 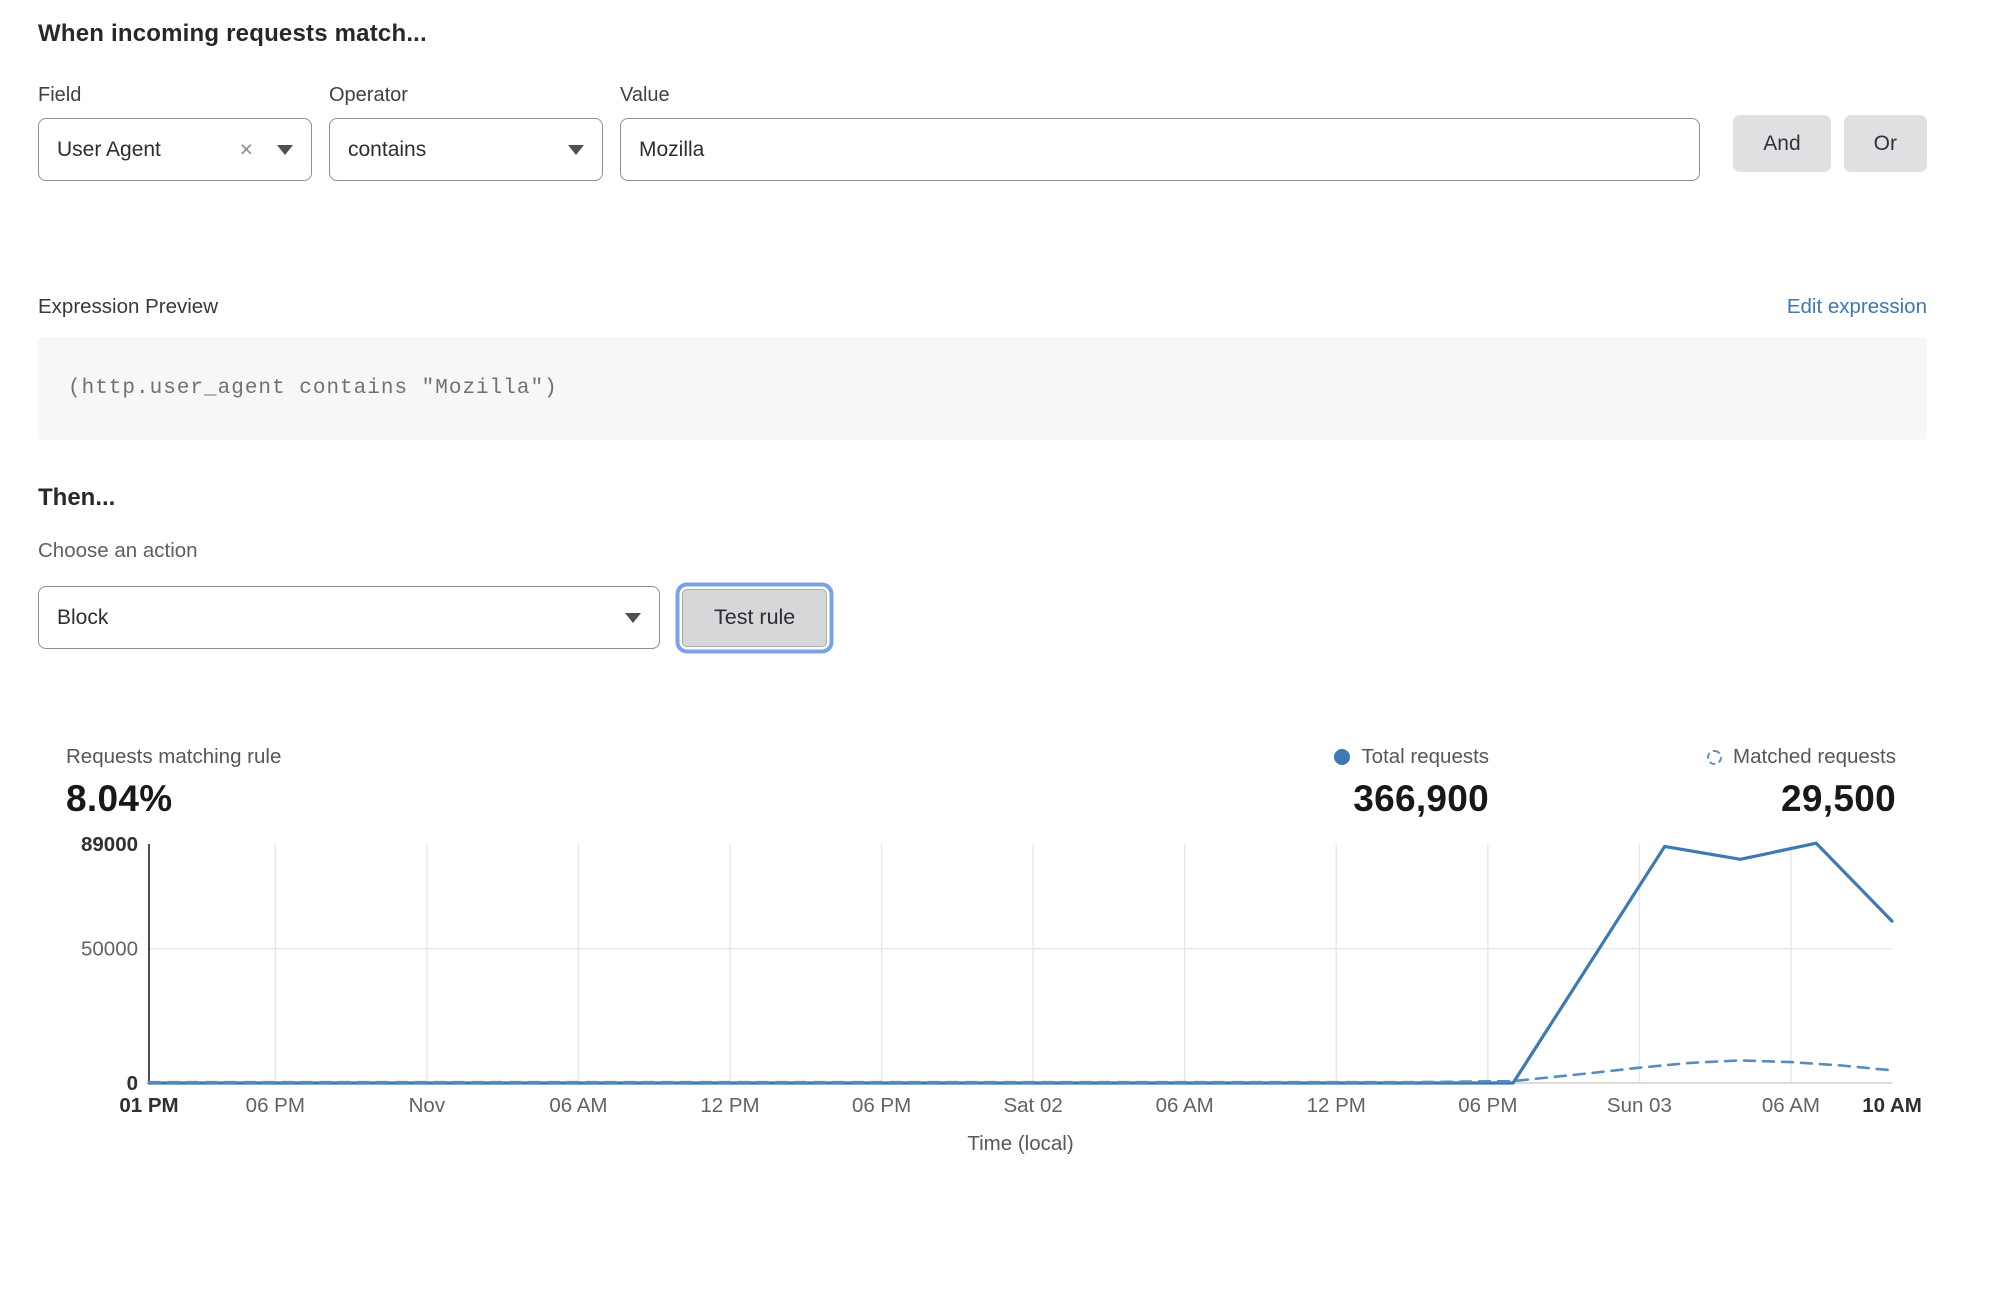 I want to click on choose-action-label: Choose an action, so click(x=118, y=550).